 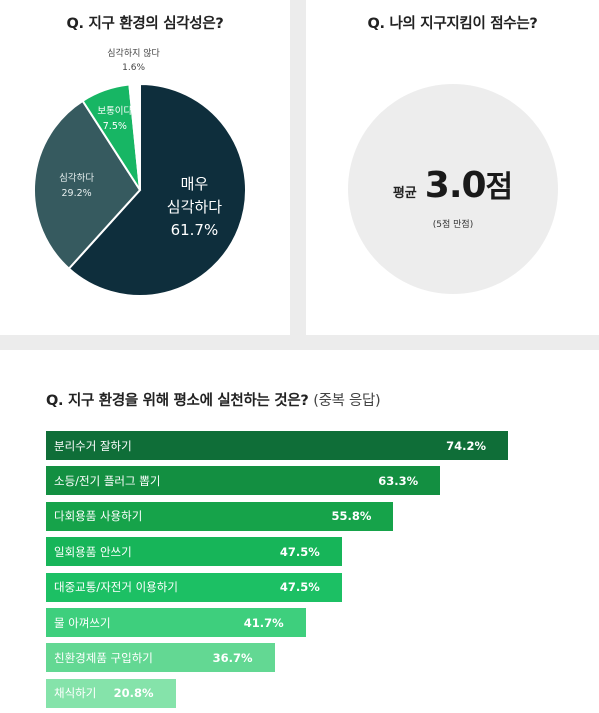 I want to click on bar-category-label: 일회용품 안쓰기, so click(x=93, y=551).